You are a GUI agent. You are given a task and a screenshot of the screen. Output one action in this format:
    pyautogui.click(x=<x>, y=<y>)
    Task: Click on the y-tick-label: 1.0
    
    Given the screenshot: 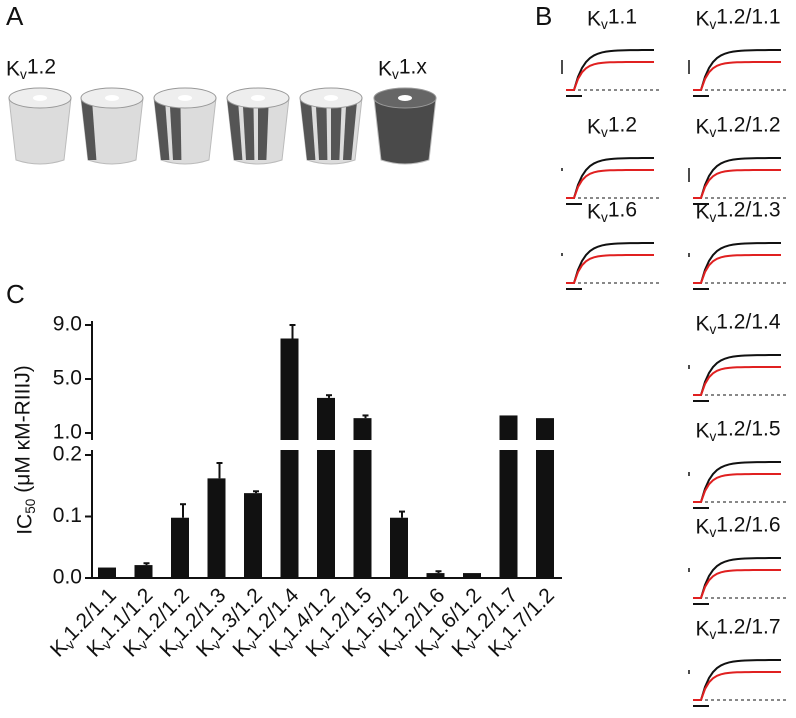 What is the action you would take?
    pyautogui.click(x=67, y=432)
    